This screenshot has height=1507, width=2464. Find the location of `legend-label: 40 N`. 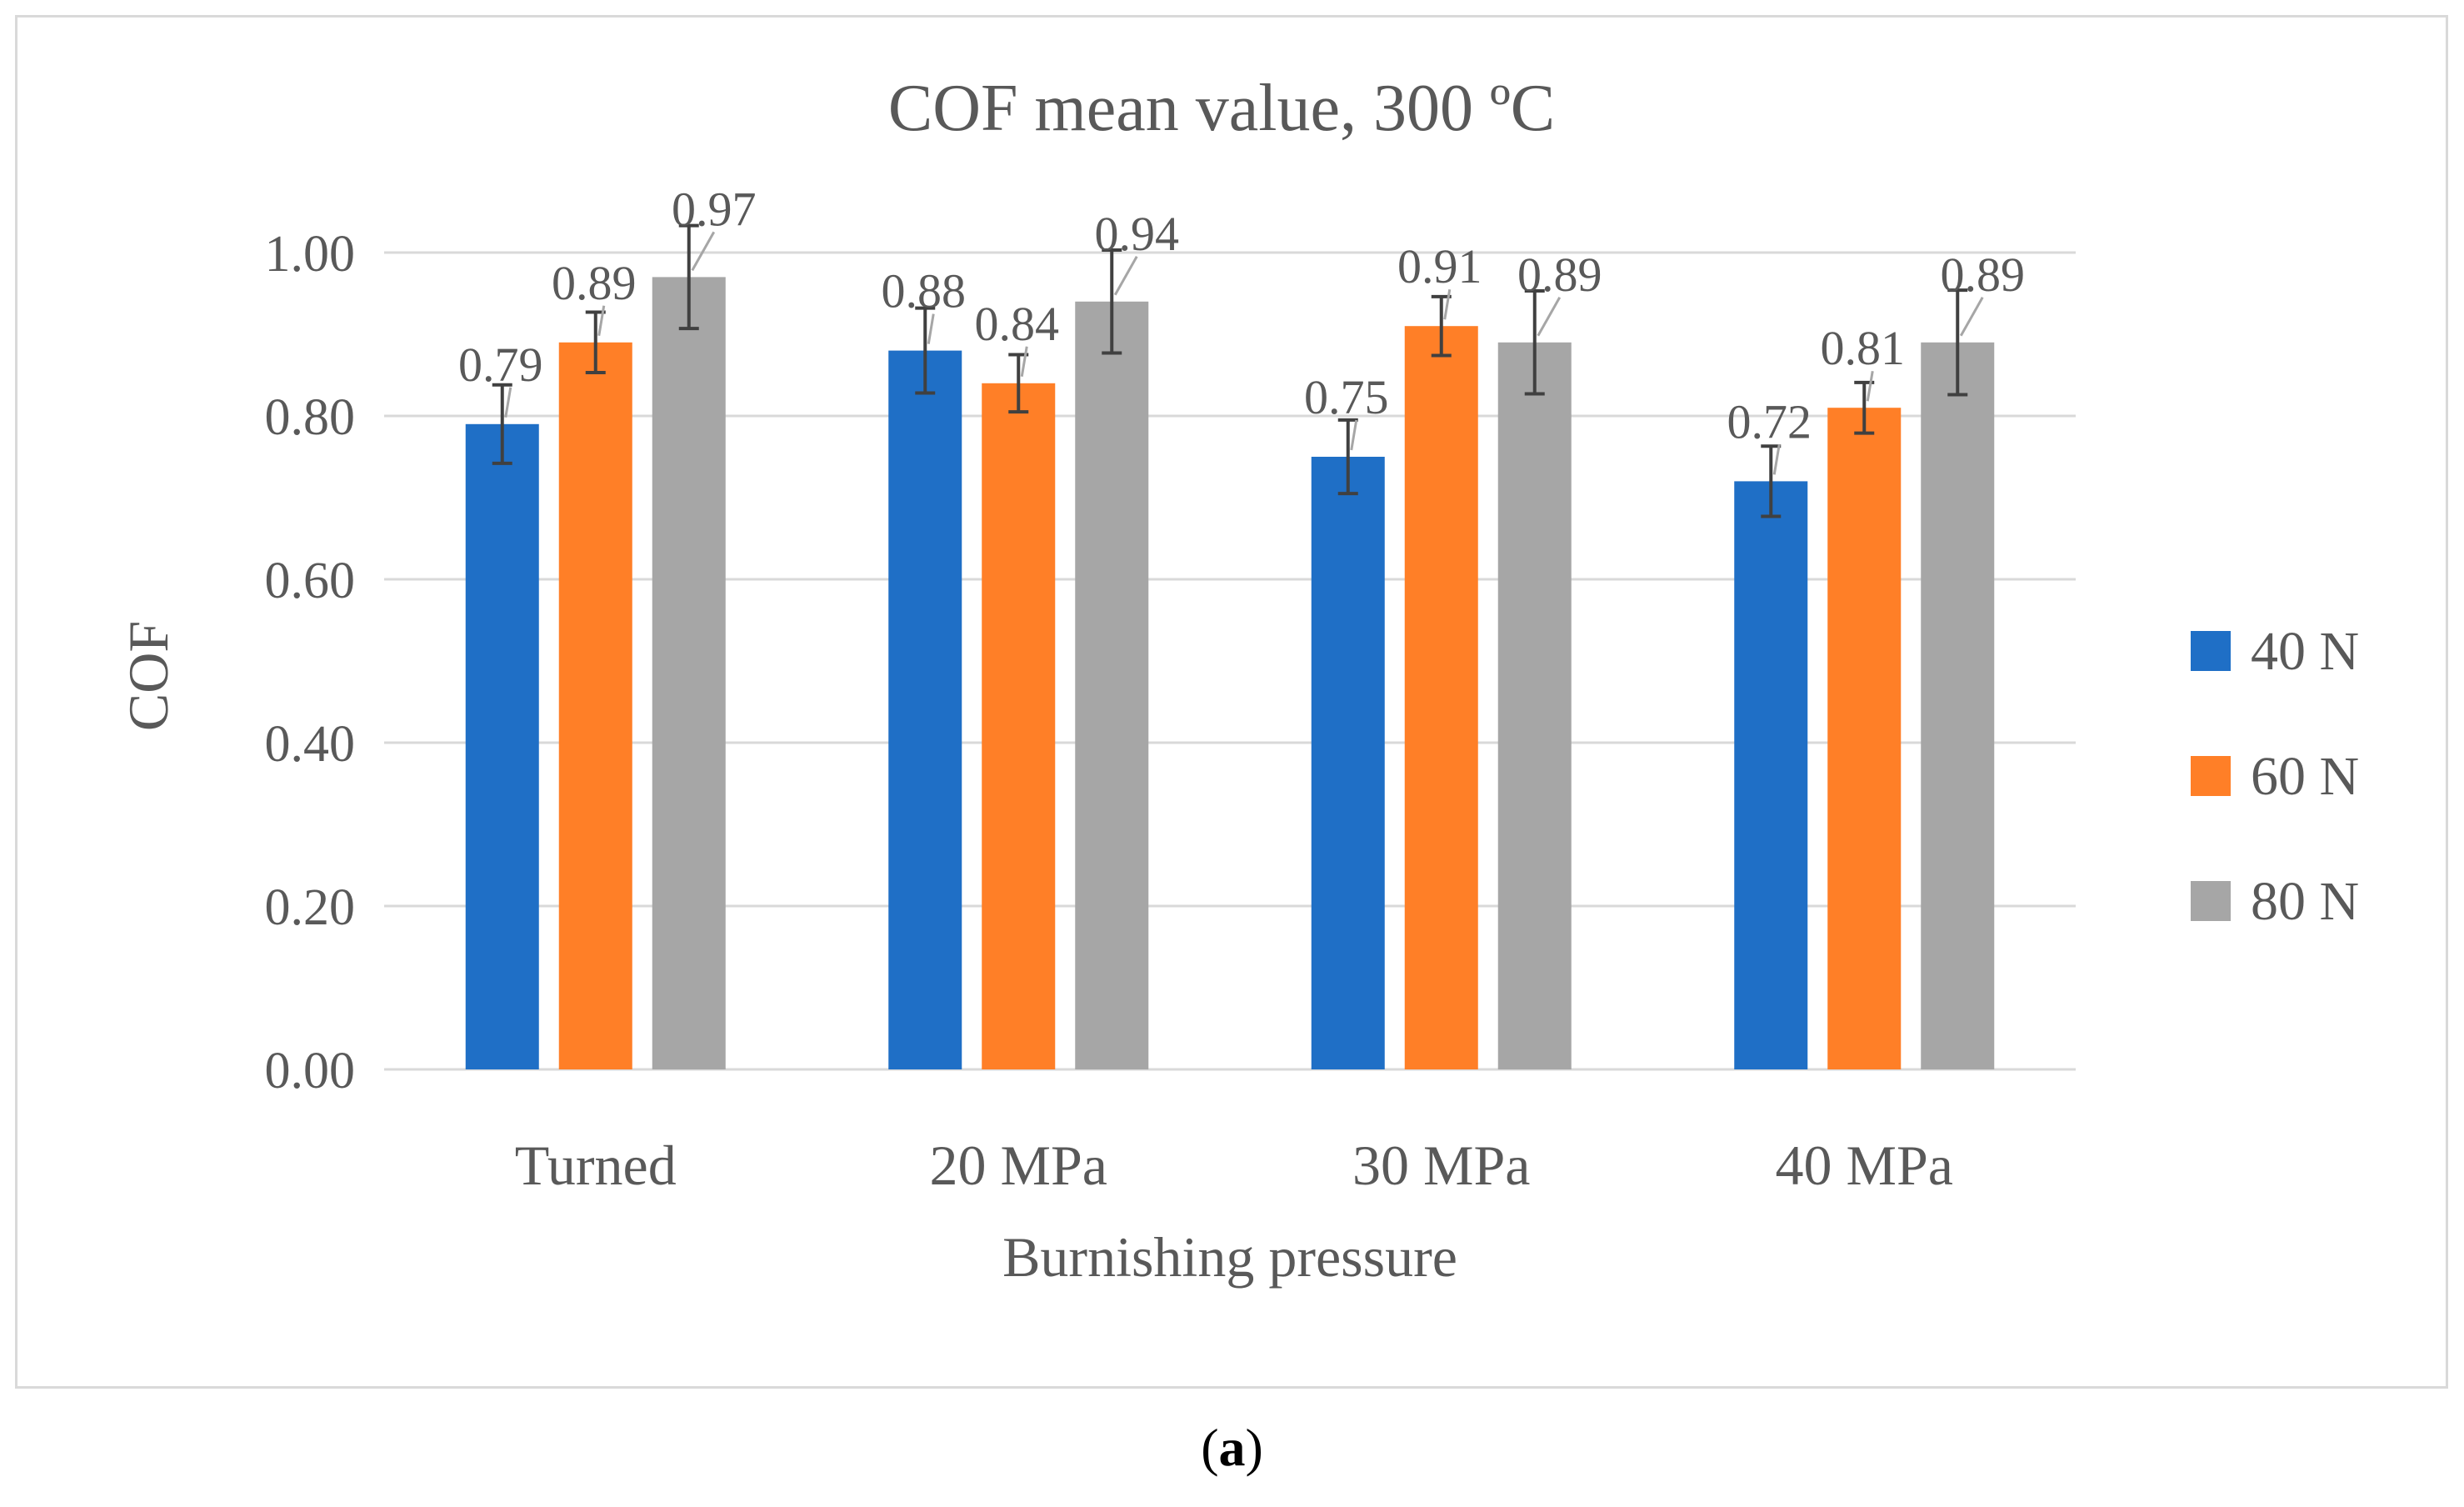

legend-label: 40 N is located at coordinates (2305, 651).